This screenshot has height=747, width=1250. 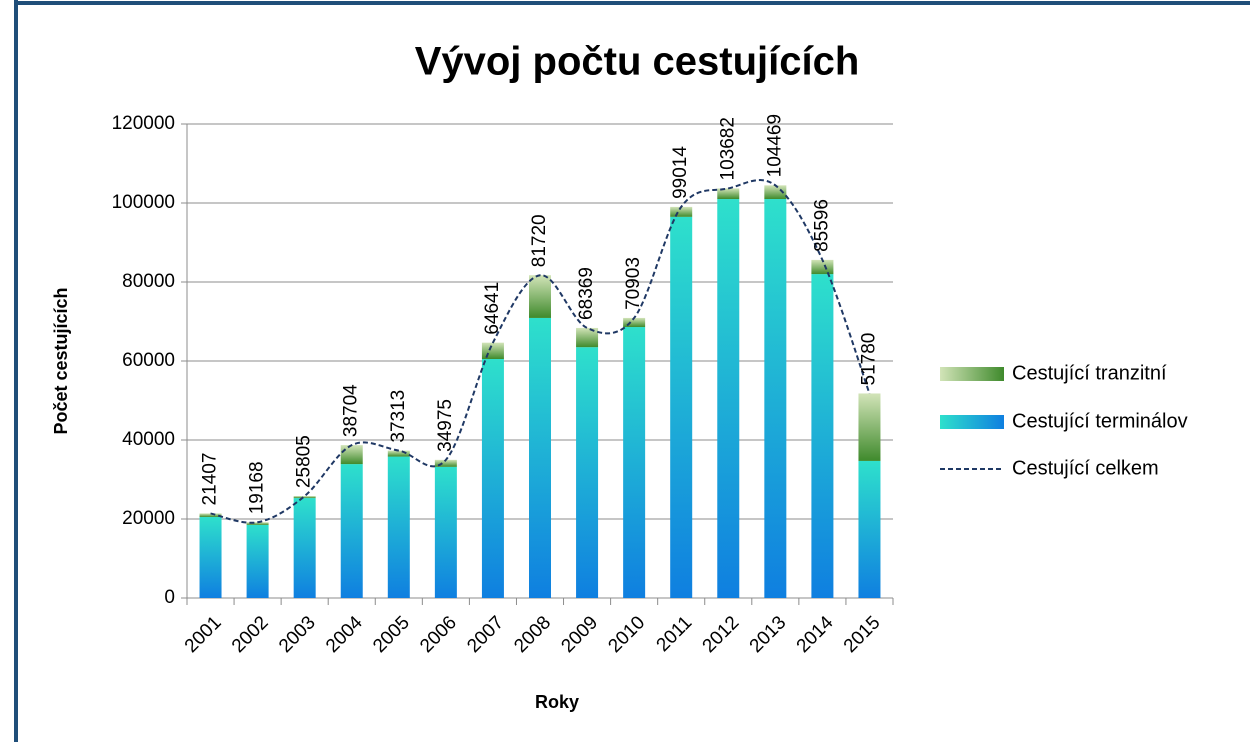 I want to click on y-tick-label: 0, so click(x=169, y=597).